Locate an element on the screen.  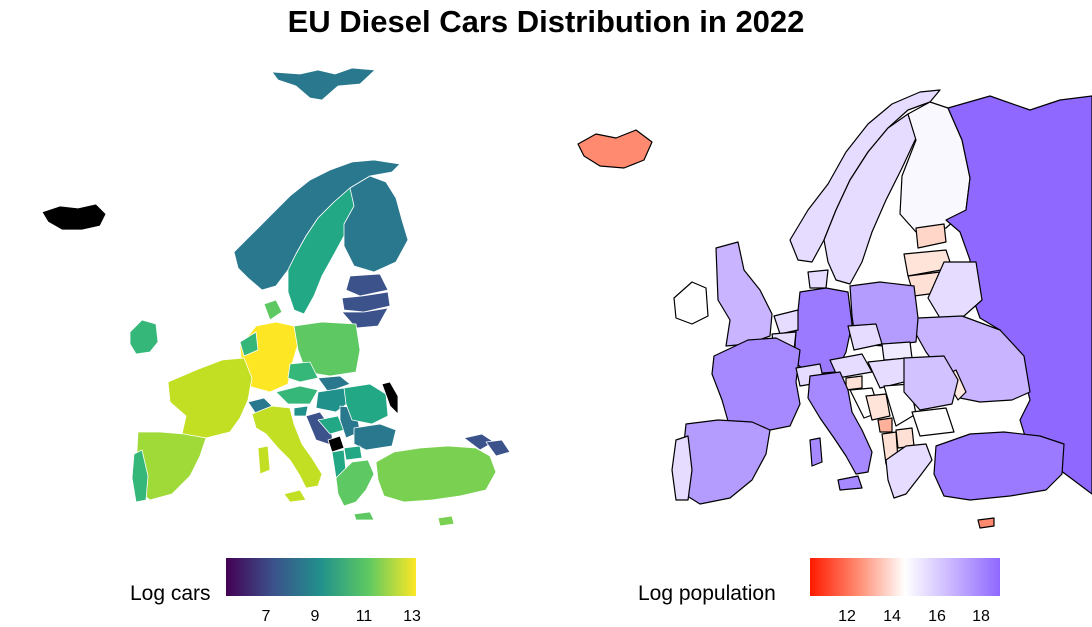
france-pop is located at coordinates (756, 385).